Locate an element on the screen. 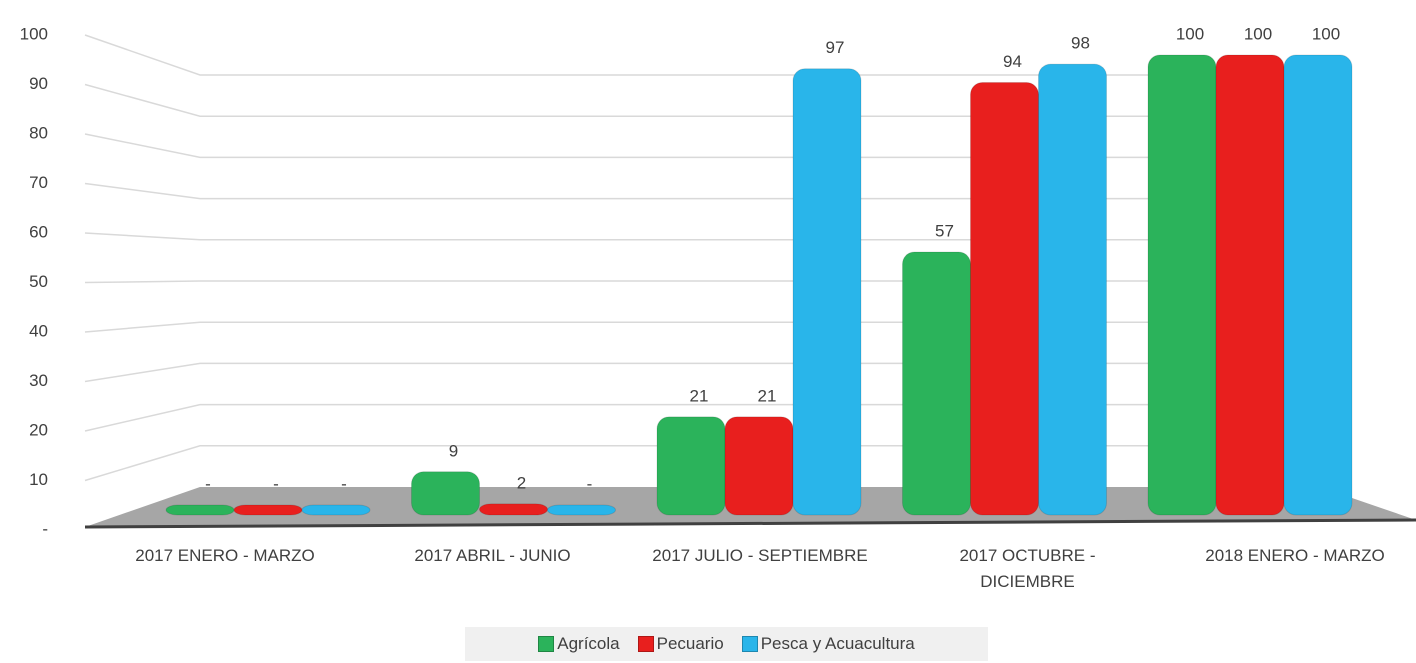 This screenshot has height=663, width=1416. y-tick-label: 70 is located at coordinates (38, 182).